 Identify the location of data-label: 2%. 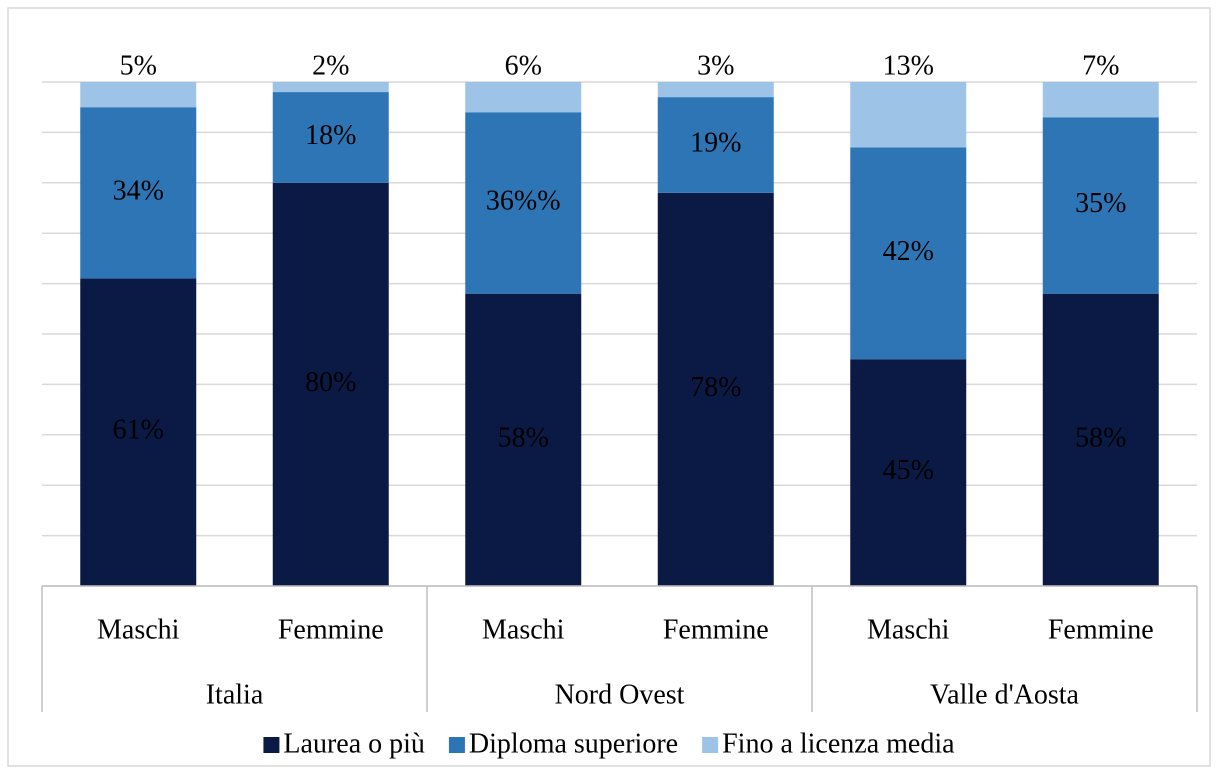
(330, 65).